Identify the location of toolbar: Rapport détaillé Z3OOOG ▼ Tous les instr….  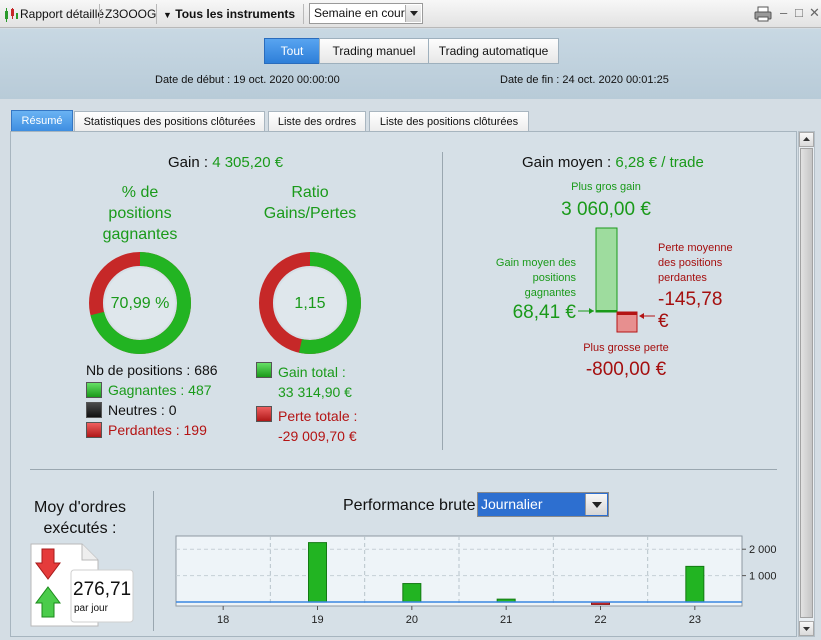
(410, 14).